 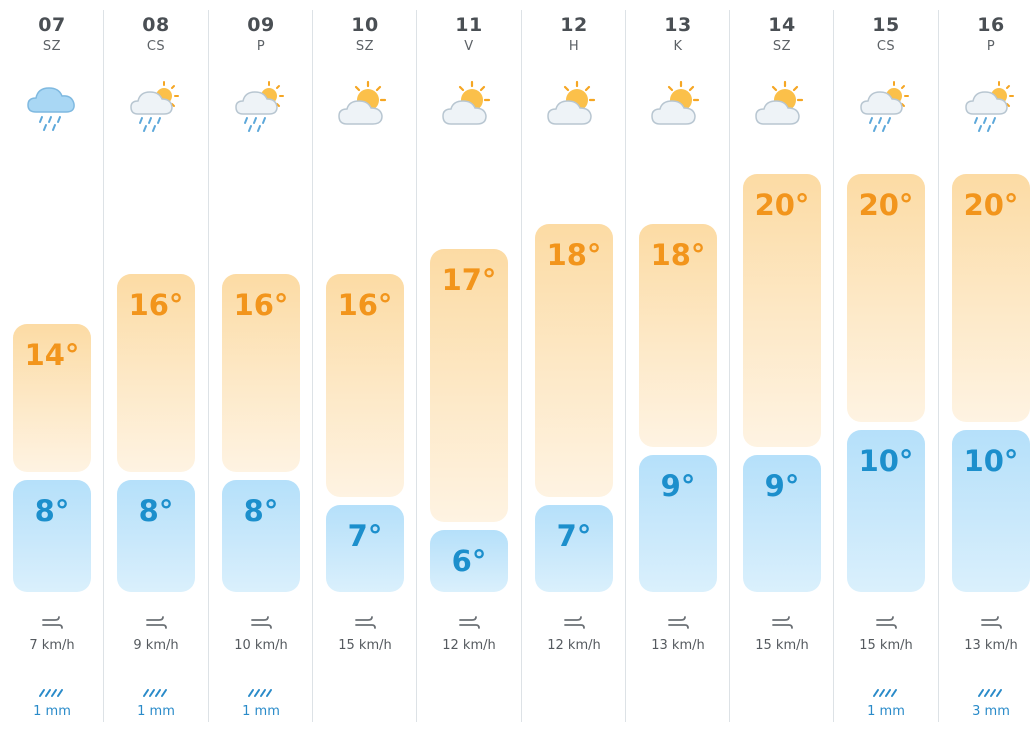 What do you see at coordinates (574, 46) in the screenshot?
I see `weekday-label: H` at bounding box center [574, 46].